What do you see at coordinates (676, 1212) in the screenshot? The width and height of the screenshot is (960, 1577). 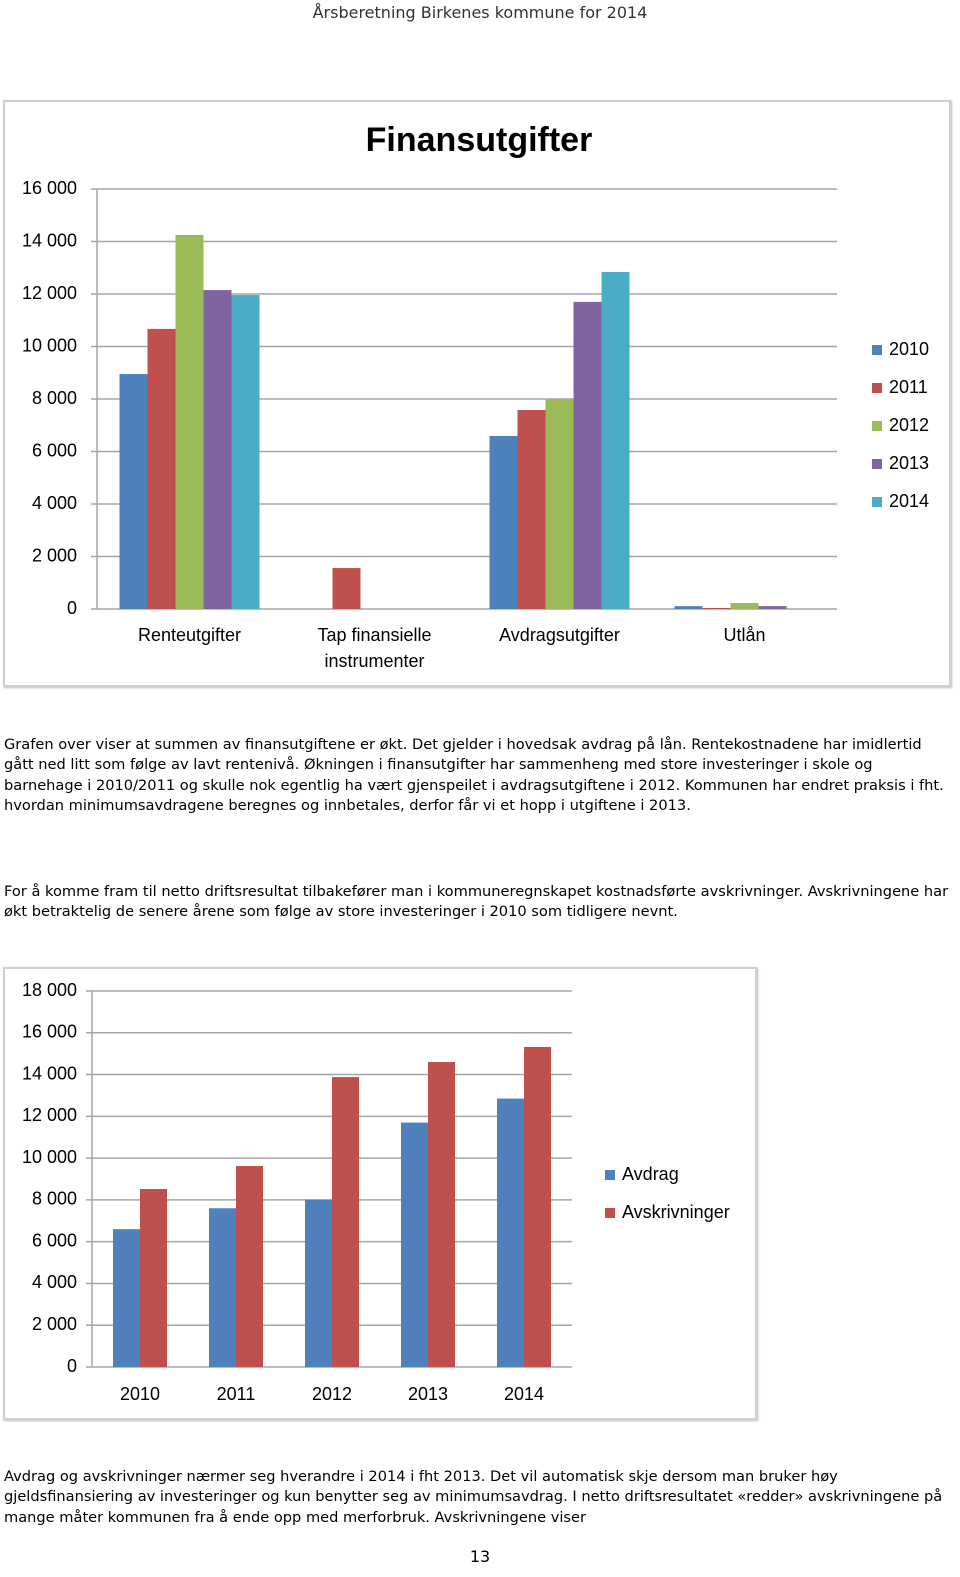 I see `legend-label: Avskrivninger` at bounding box center [676, 1212].